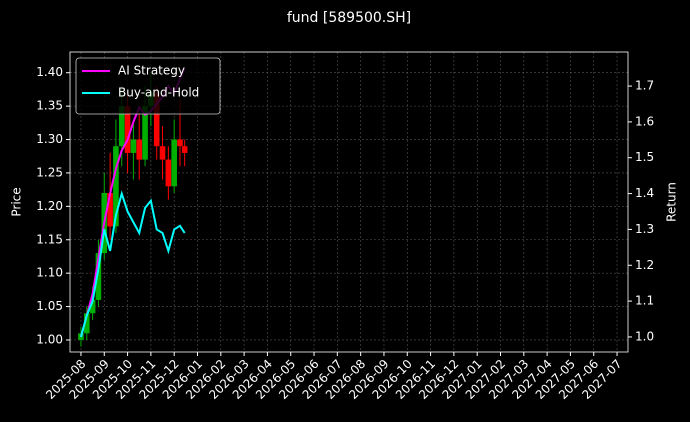 The image size is (690, 422). I want to click on chart-title: fund [589500.SH], so click(349, 18).